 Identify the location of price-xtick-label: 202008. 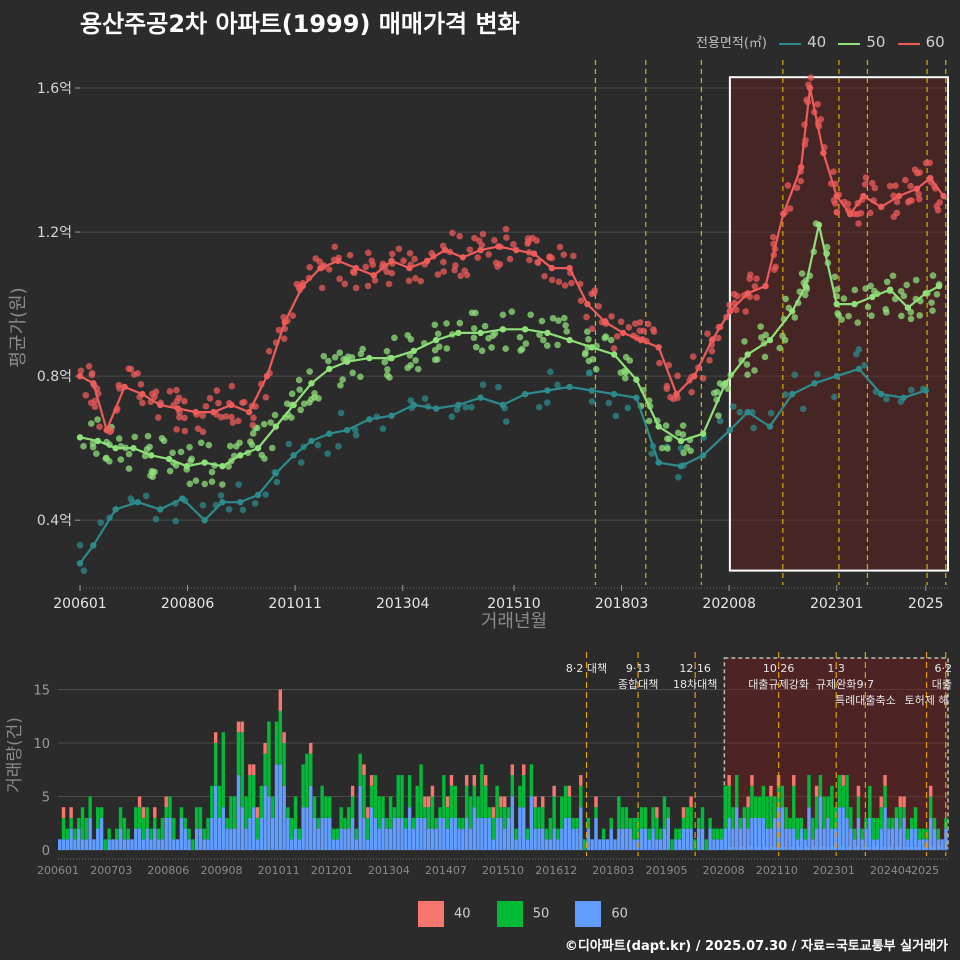
(728, 604).